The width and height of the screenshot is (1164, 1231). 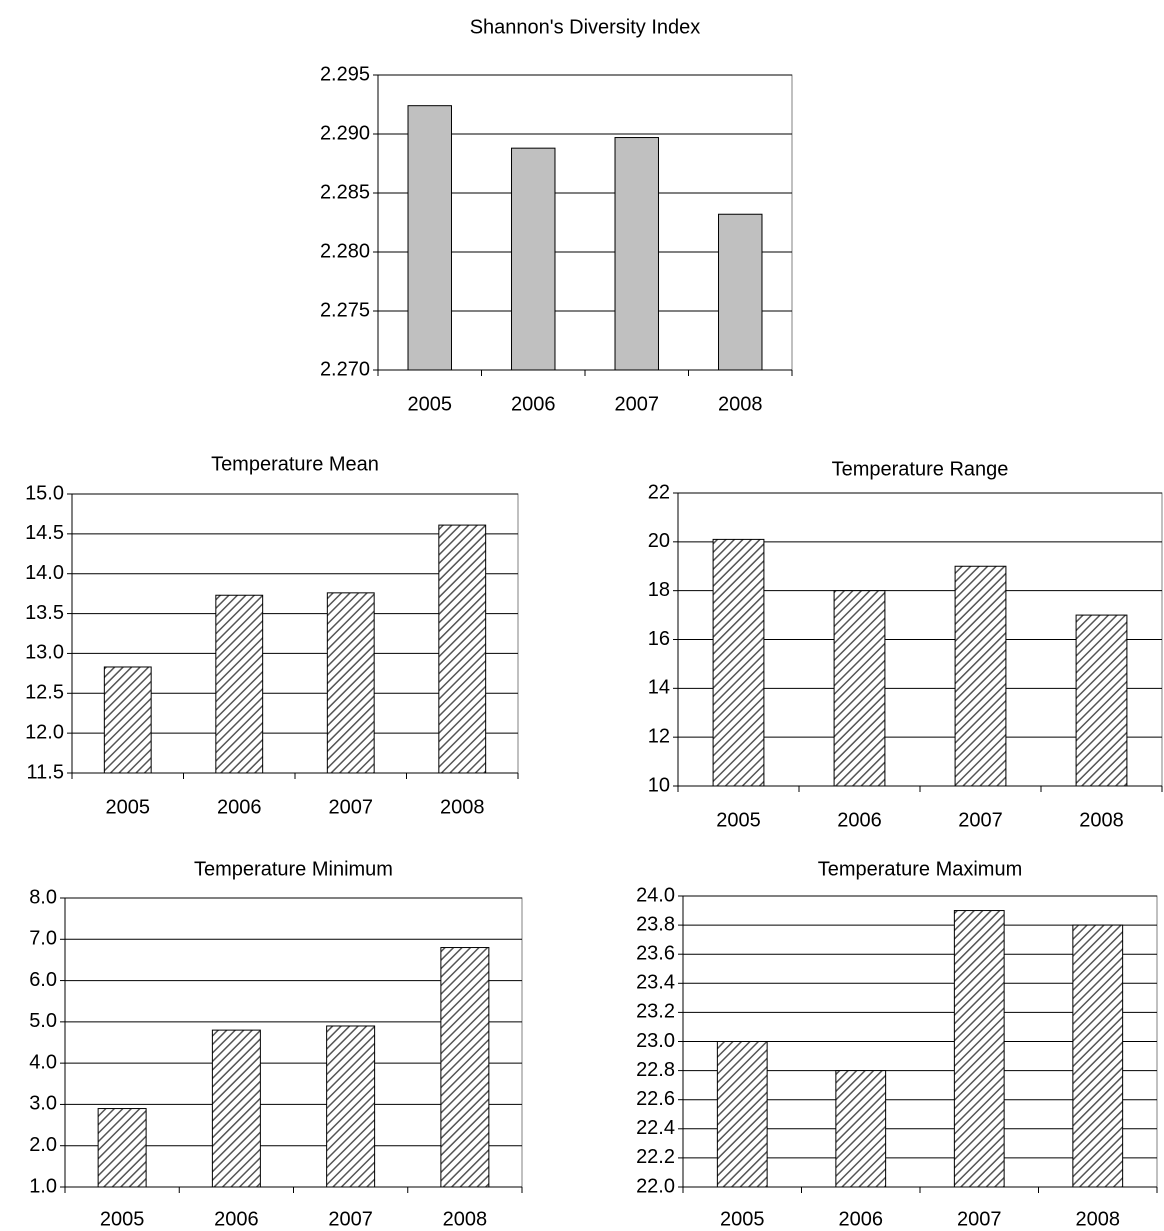 What do you see at coordinates (44, 493) in the screenshot?
I see `y-tick-label: 15.0` at bounding box center [44, 493].